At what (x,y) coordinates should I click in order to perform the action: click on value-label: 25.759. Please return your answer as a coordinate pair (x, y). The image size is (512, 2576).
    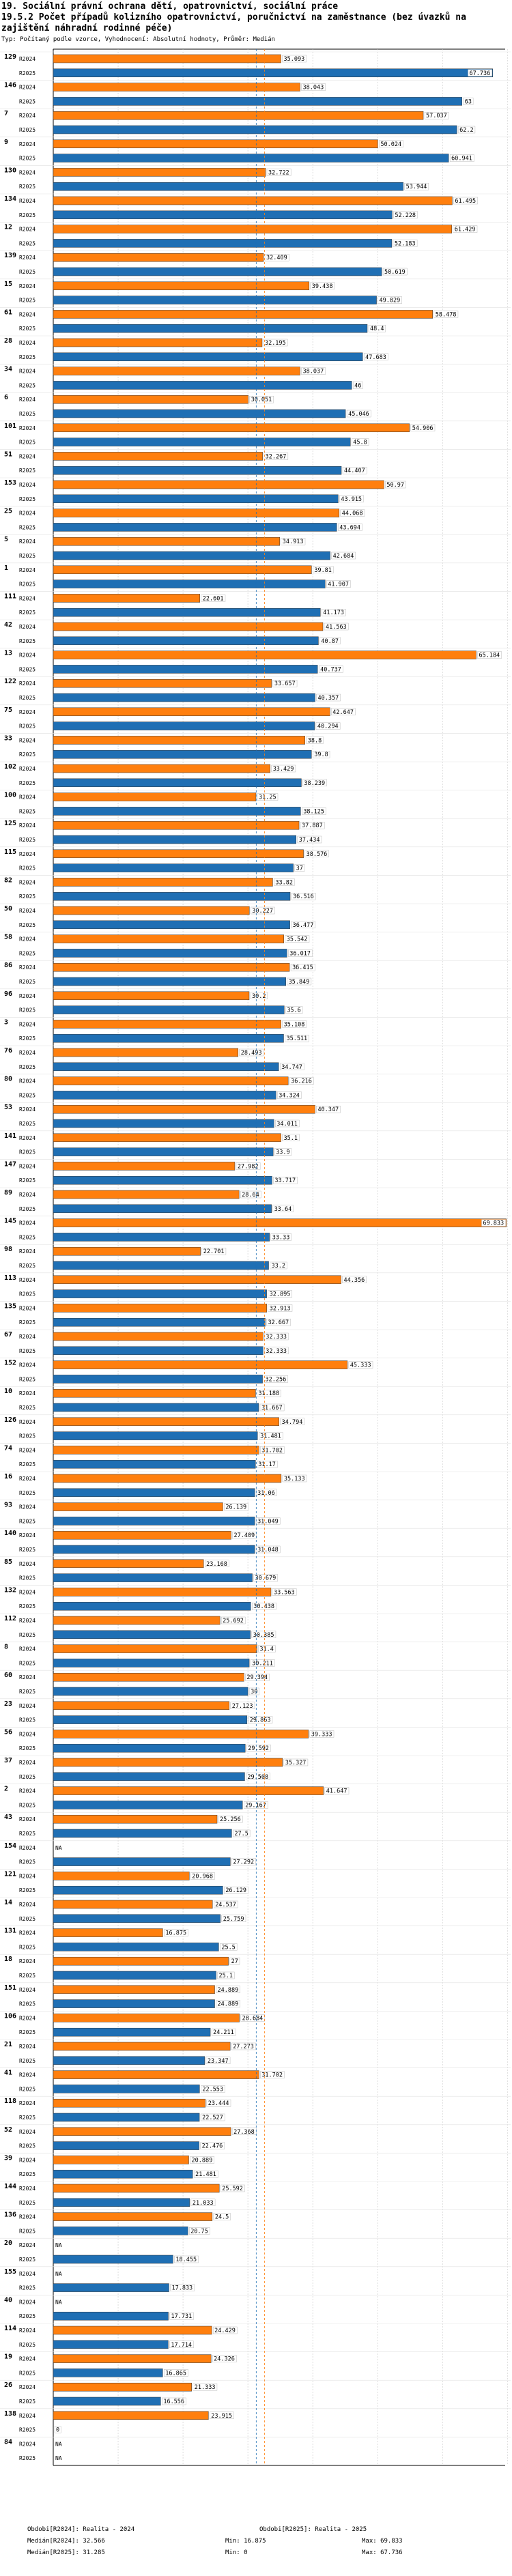
    Looking at the image, I should click on (233, 1919).